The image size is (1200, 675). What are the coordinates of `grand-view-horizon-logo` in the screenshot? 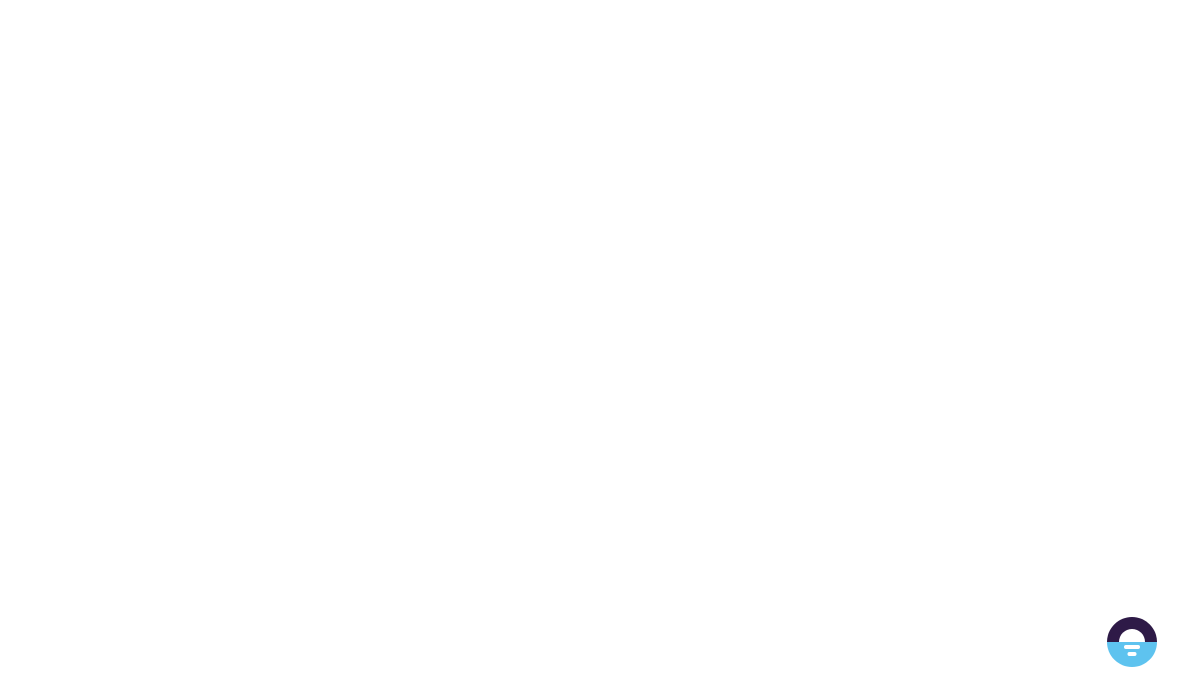 It's located at (1137, 642).